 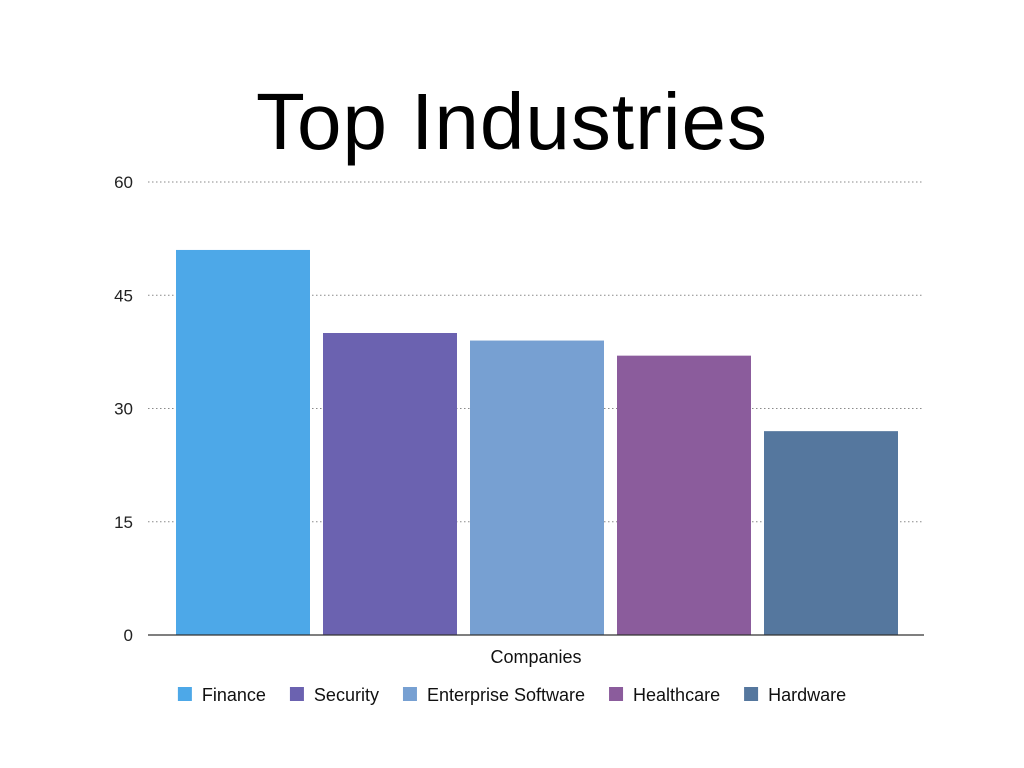 I want to click on y-tick-label: 15, so click(x=123, y=522).